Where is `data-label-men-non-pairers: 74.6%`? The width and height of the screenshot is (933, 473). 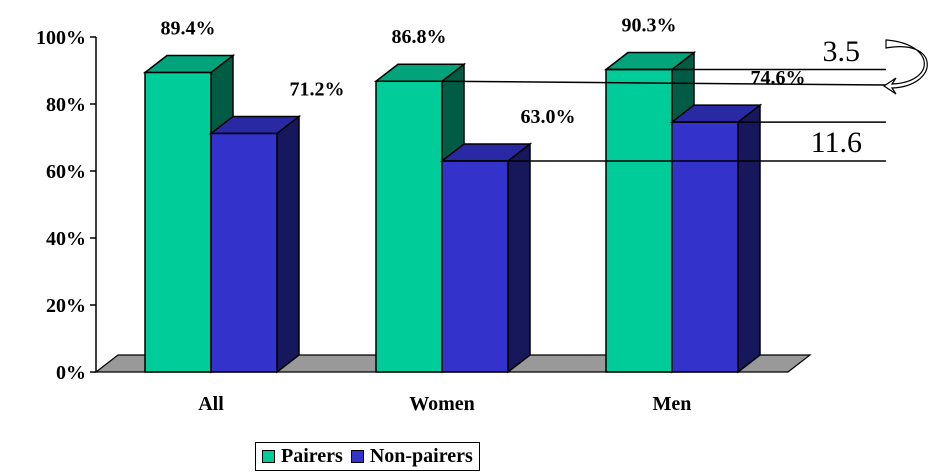 data-label-men-non-pairers: 74.6% is located at coordinates (778, 78).